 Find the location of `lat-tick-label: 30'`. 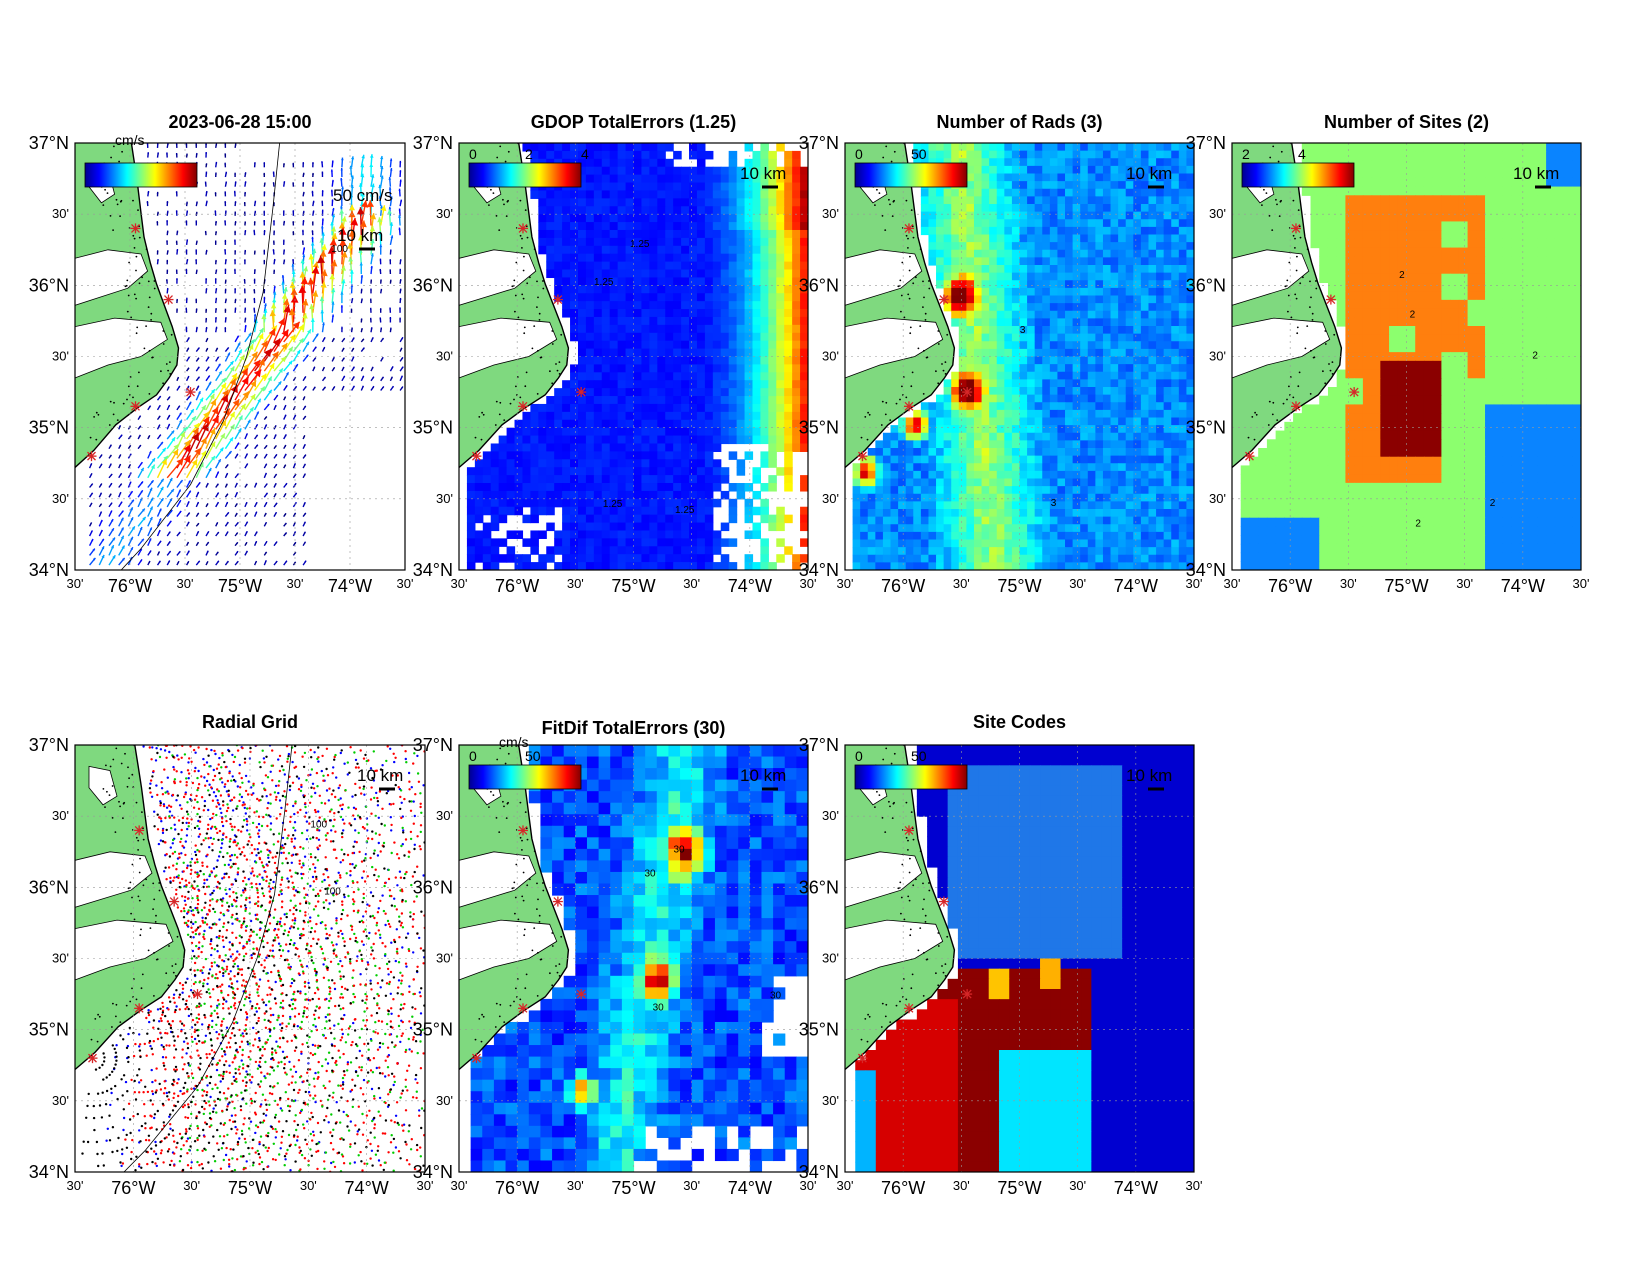

lat-tick-label: 30' is located at coordinates (444, 356).